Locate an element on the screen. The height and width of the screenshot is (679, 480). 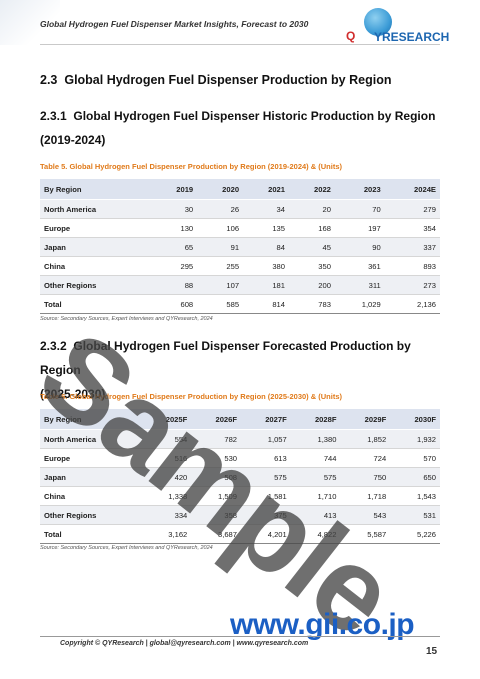
value-cell: 107 is located at coordinates (220, 285).